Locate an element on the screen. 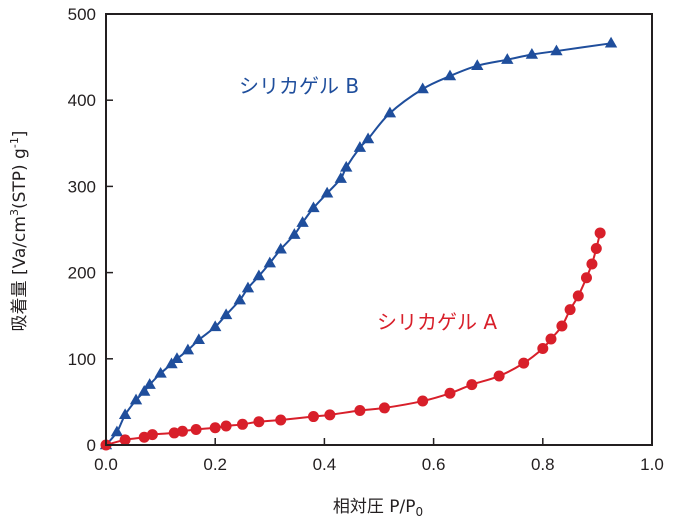 The width and height of the screenshot is (675, 523). y-axis-title-main: 吸着量 [Va/cm is located at coordinates (20, 273).